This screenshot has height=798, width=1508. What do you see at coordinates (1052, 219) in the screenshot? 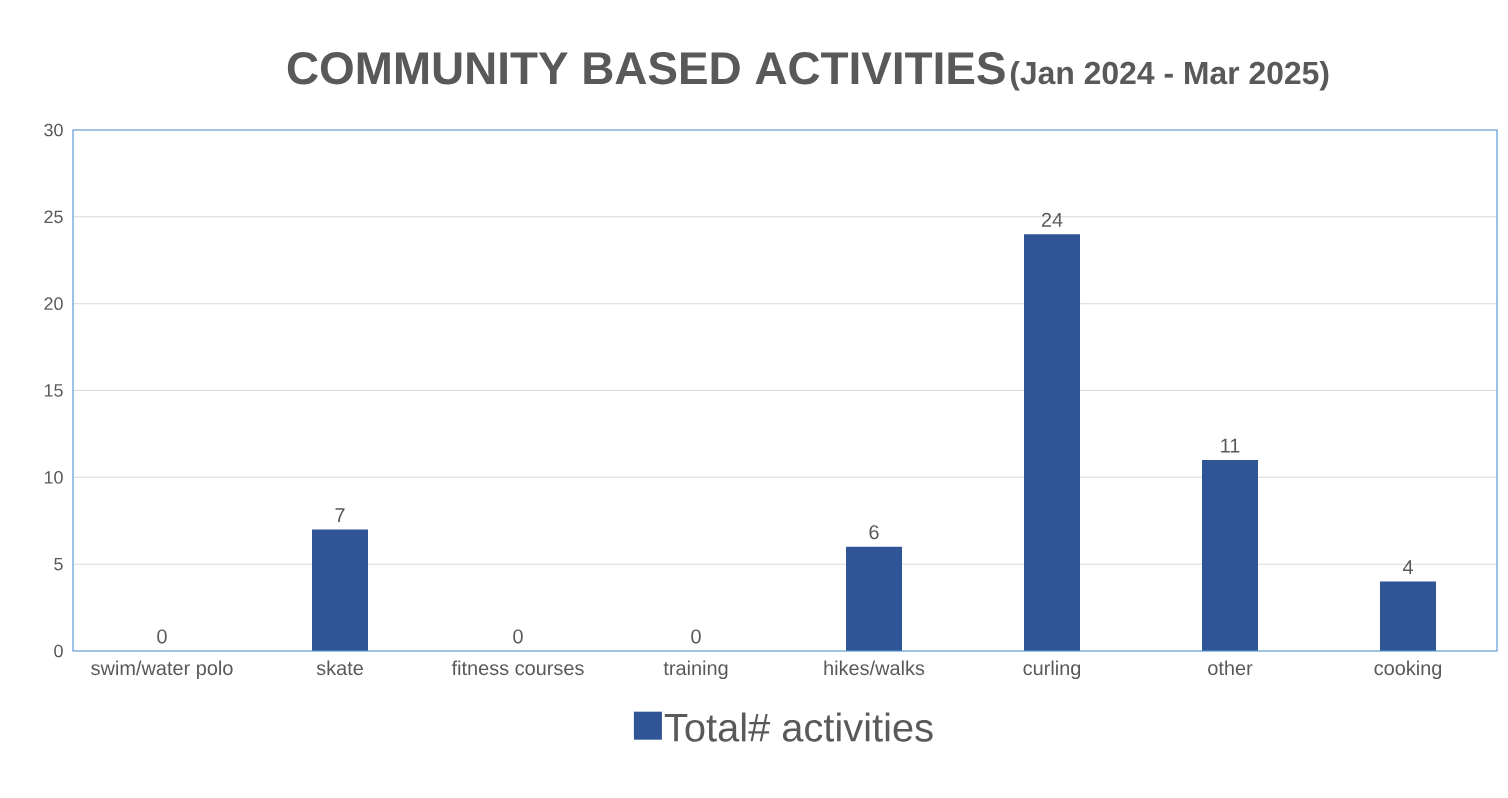
I see `data-label: 24` at bounding box center [1052, 219].